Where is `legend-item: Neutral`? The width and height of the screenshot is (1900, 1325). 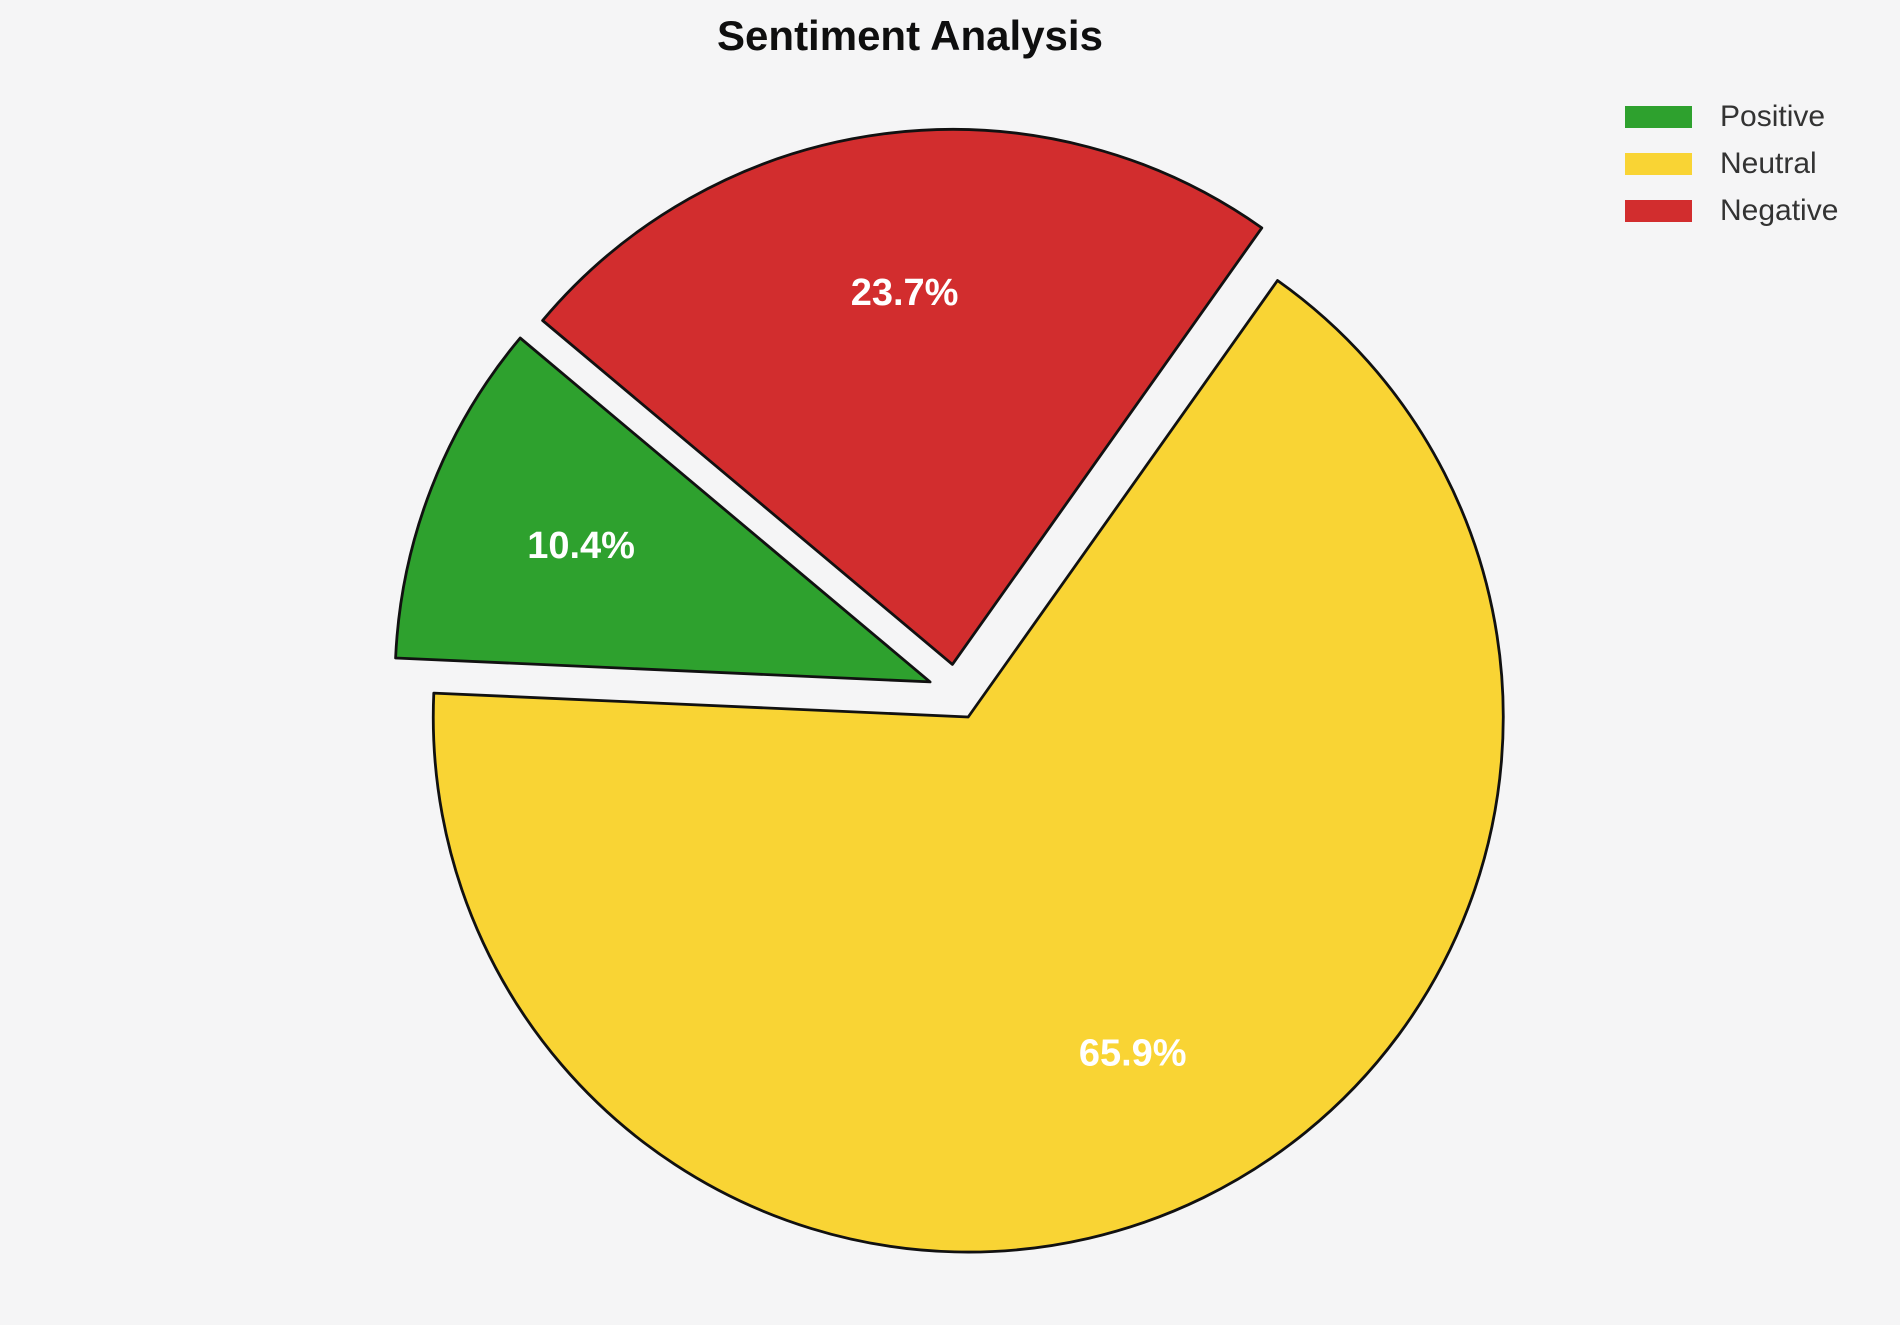 legend-item: Neutral is located at coordinates (1731, 164).